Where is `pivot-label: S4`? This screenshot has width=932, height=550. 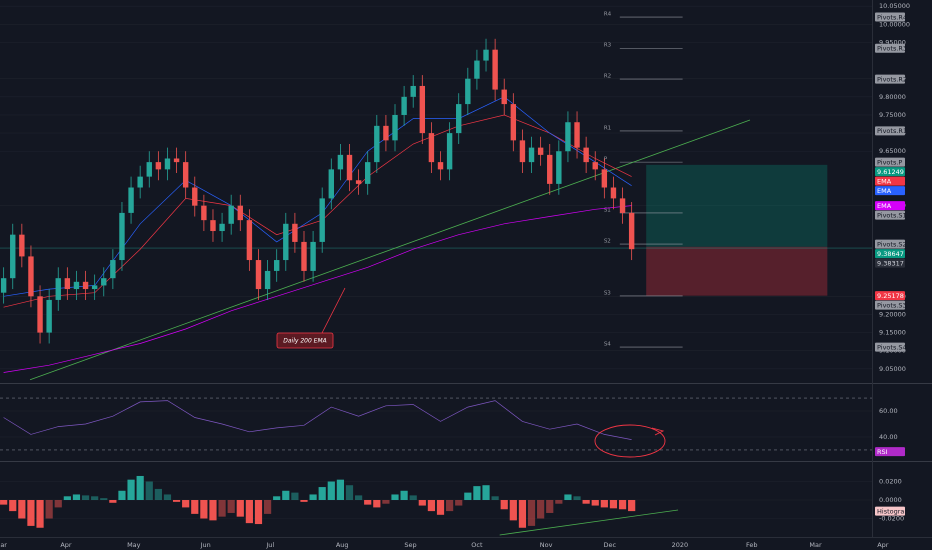 pivot-label: S4 is located at coordinates (607, 345).